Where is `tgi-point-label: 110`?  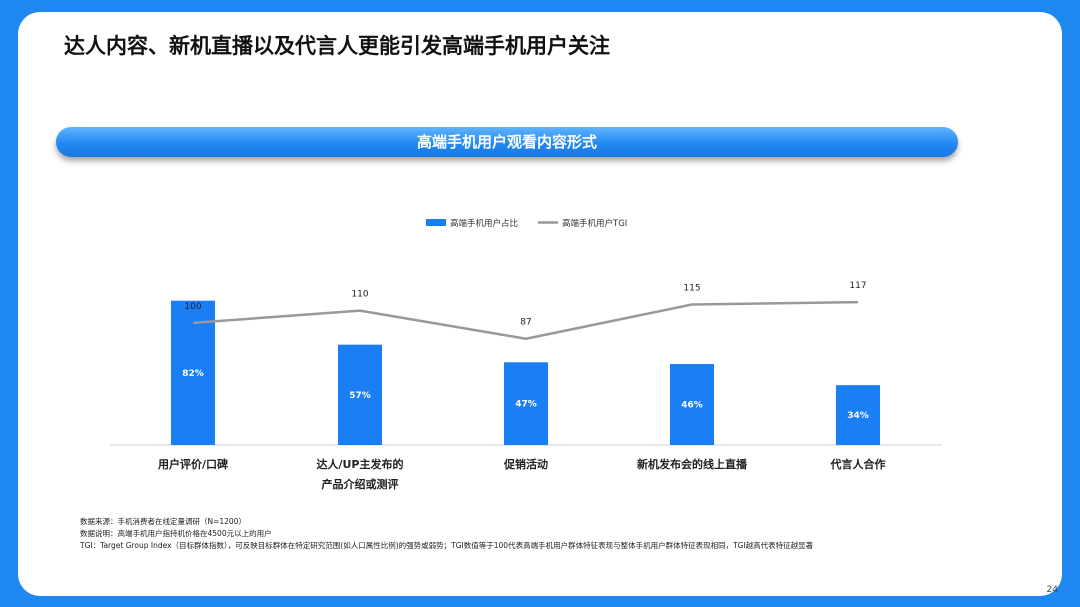 tgi-point-label: 110 is located at coordinates (359, 295).